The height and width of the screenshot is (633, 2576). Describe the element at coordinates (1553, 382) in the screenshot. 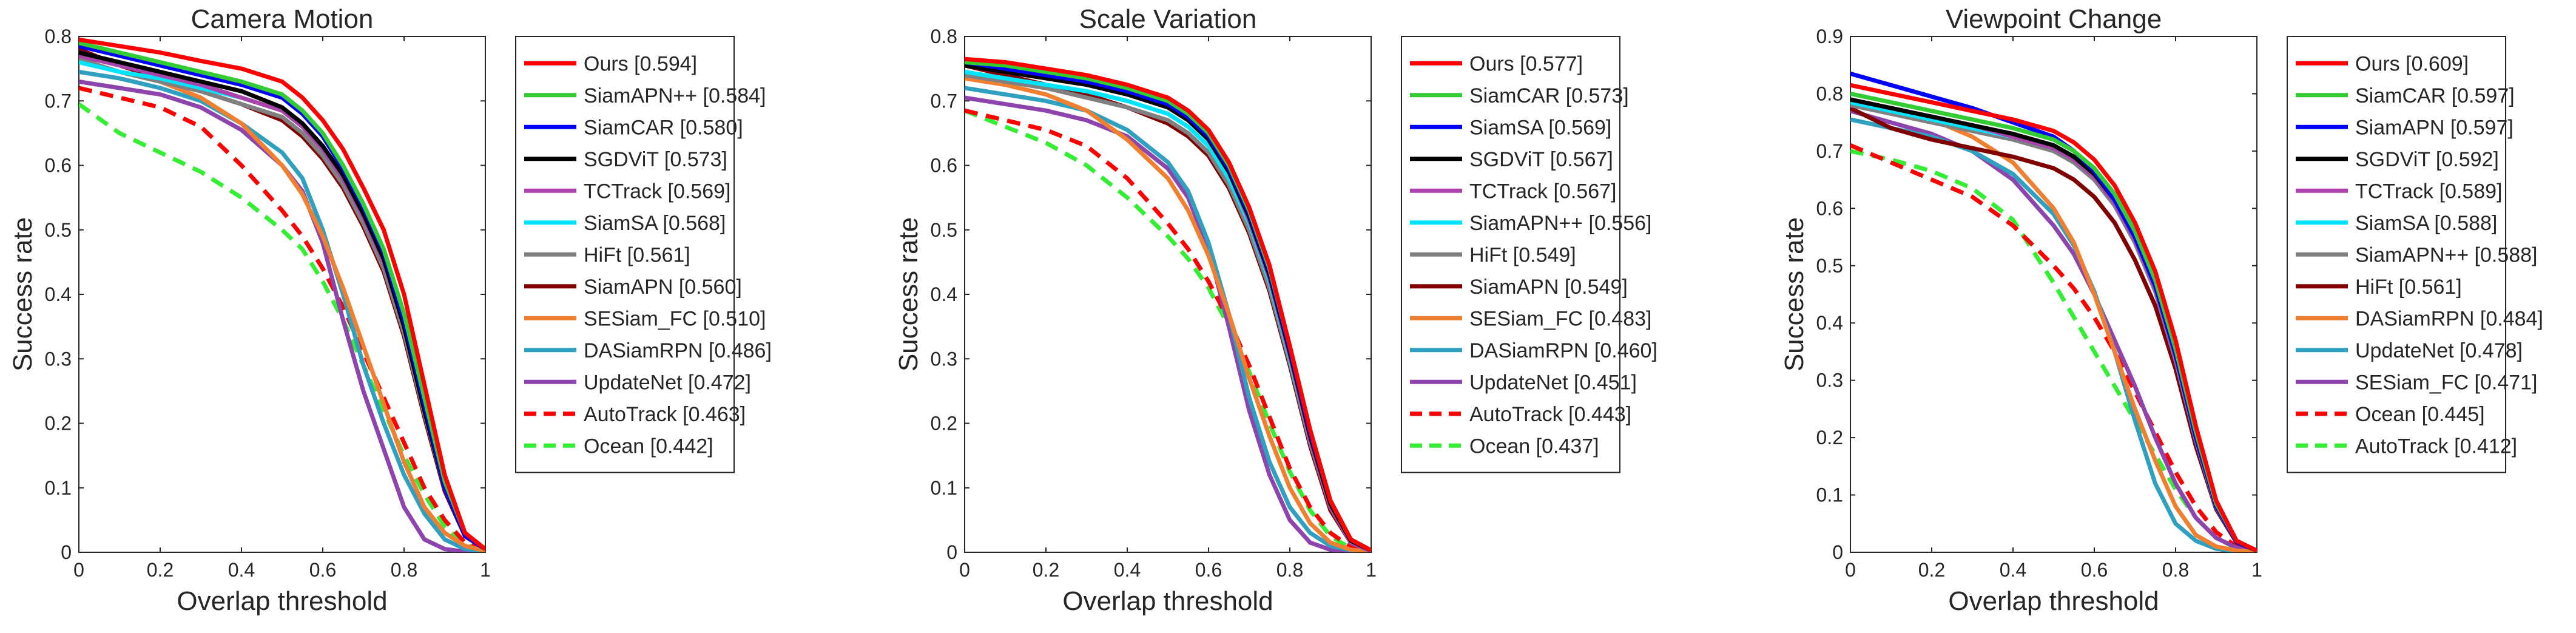

I see `legend-entry: UpdateNet [0.451]` at that location.